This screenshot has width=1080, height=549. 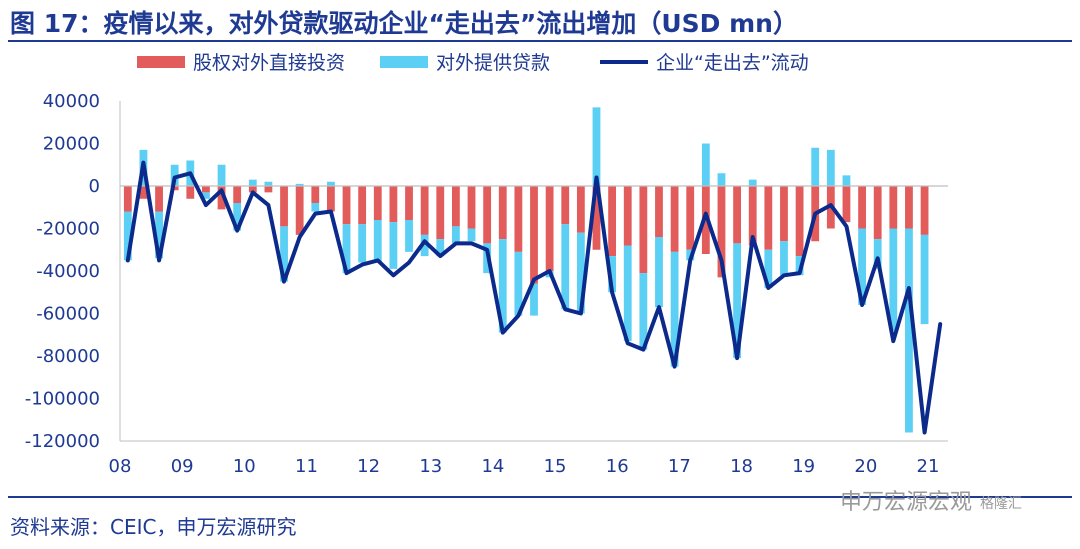 What do you see at coordinates (493, 63) in the screenshot?
I see `legend-label: 对外提供贷款` at bounding box center [493, 63].